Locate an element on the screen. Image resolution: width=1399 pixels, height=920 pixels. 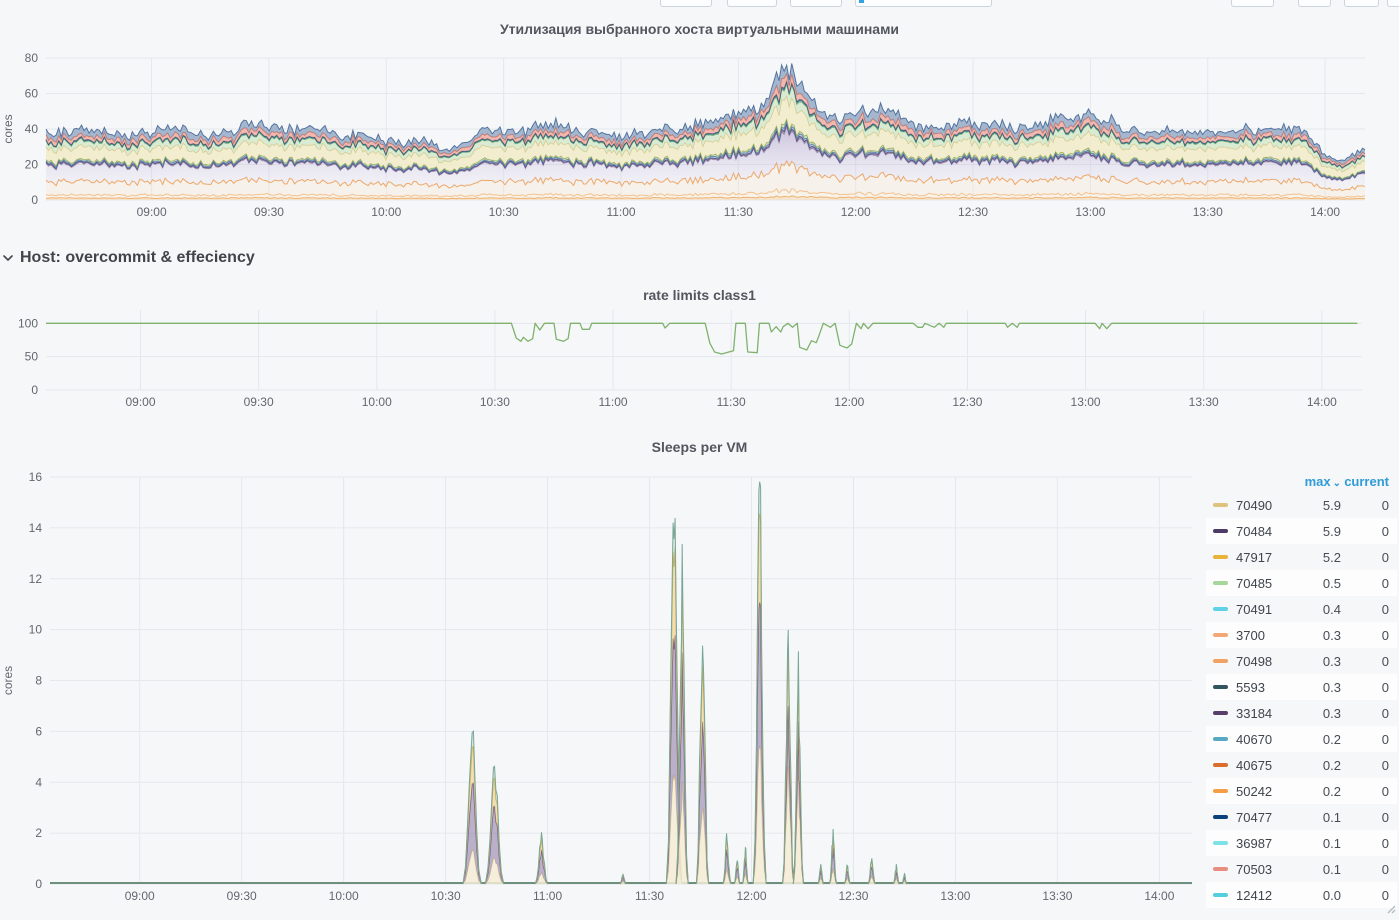
legend-sort-current: current is located at coordinates (1366, 481).